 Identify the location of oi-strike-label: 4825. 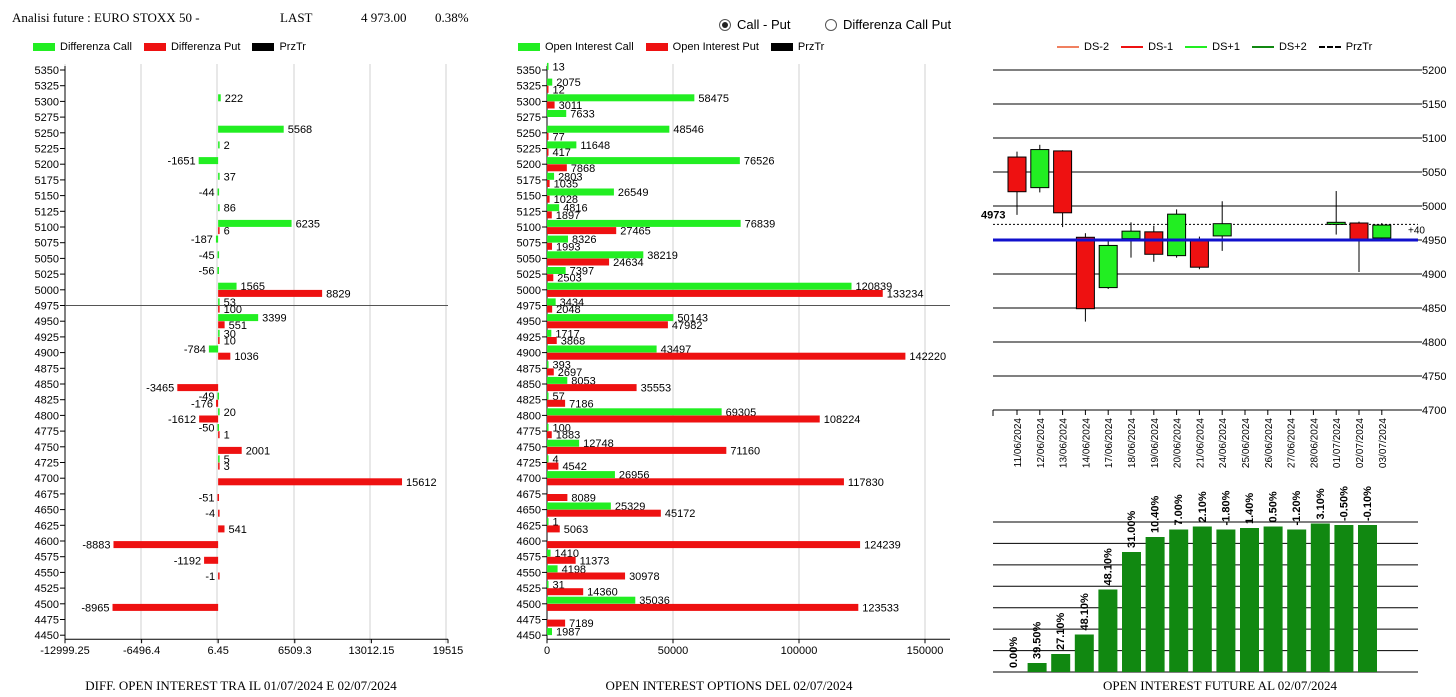
(529, 401).